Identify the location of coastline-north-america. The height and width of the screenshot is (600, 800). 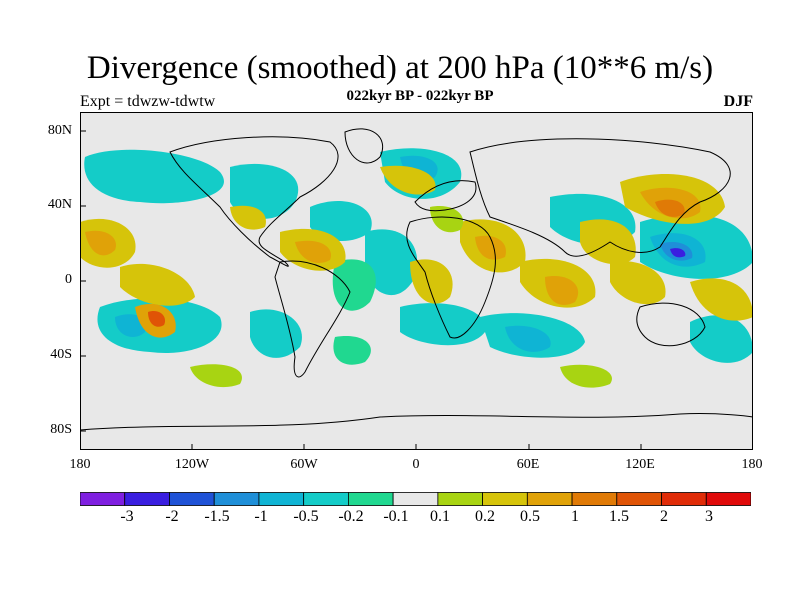
(254, 201).